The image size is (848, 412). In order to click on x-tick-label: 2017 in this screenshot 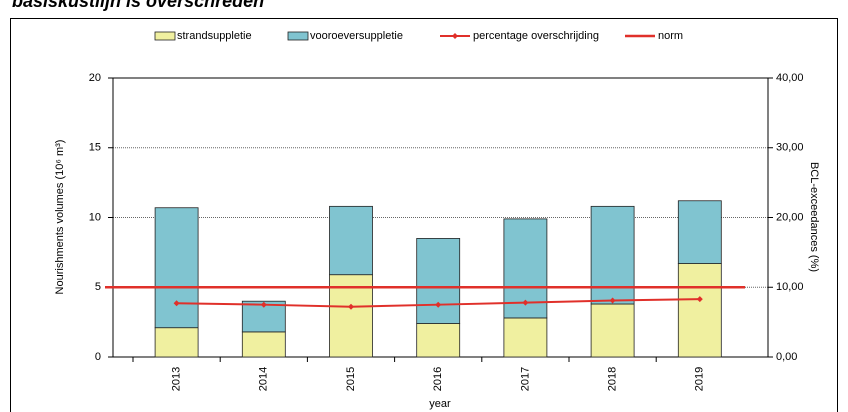, I will do `click(525, 379)`.